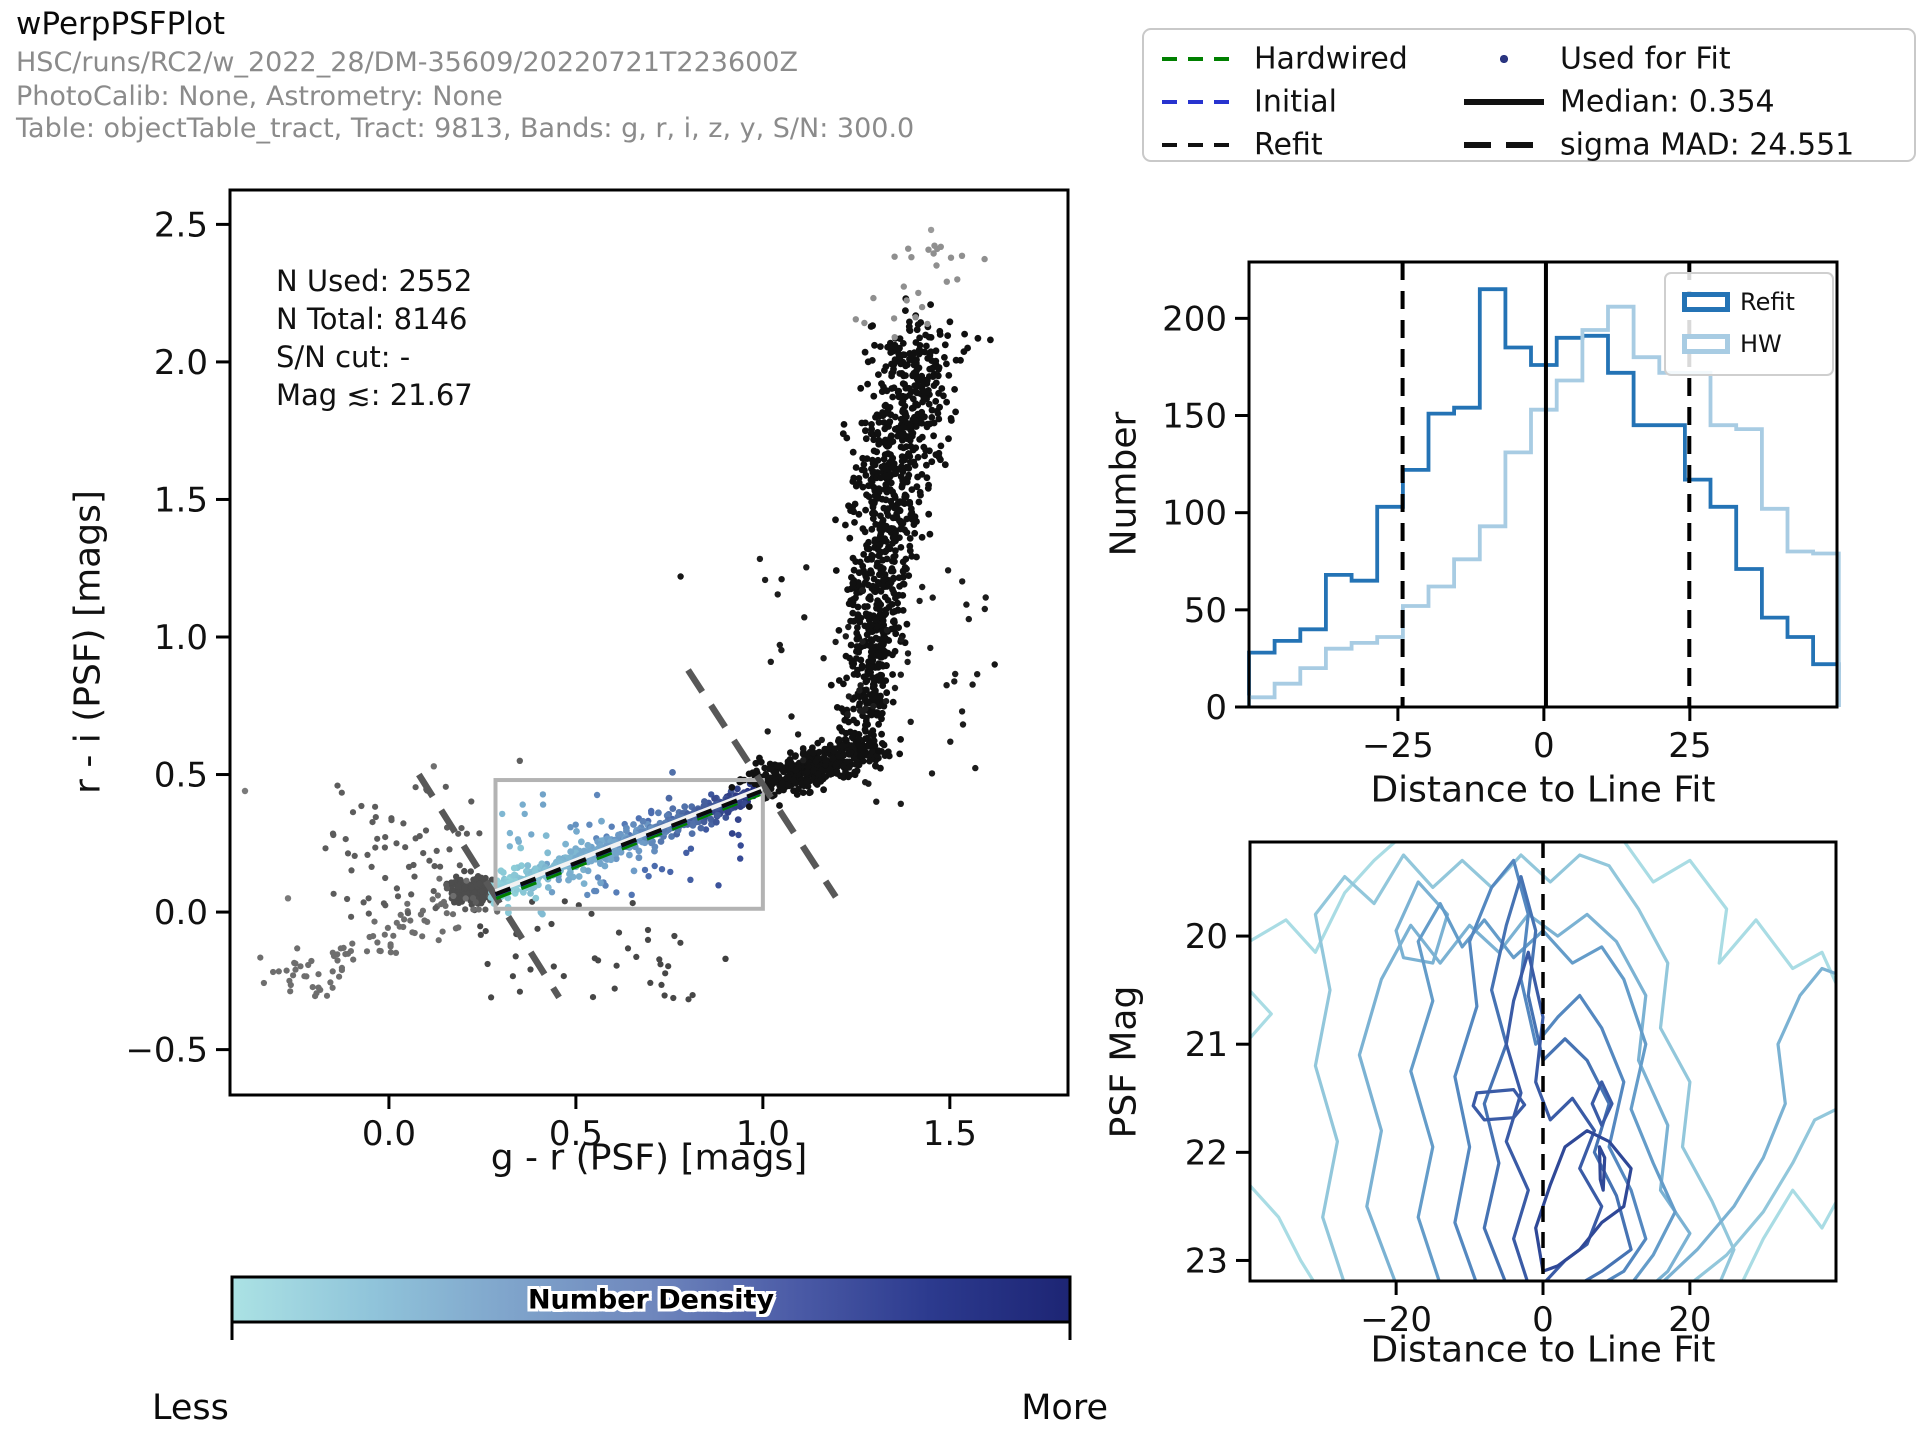  Describe the element at coordinates (343, 357) in the screenshot. I see `stat-sn-cut: S/N cut: -` at that location.